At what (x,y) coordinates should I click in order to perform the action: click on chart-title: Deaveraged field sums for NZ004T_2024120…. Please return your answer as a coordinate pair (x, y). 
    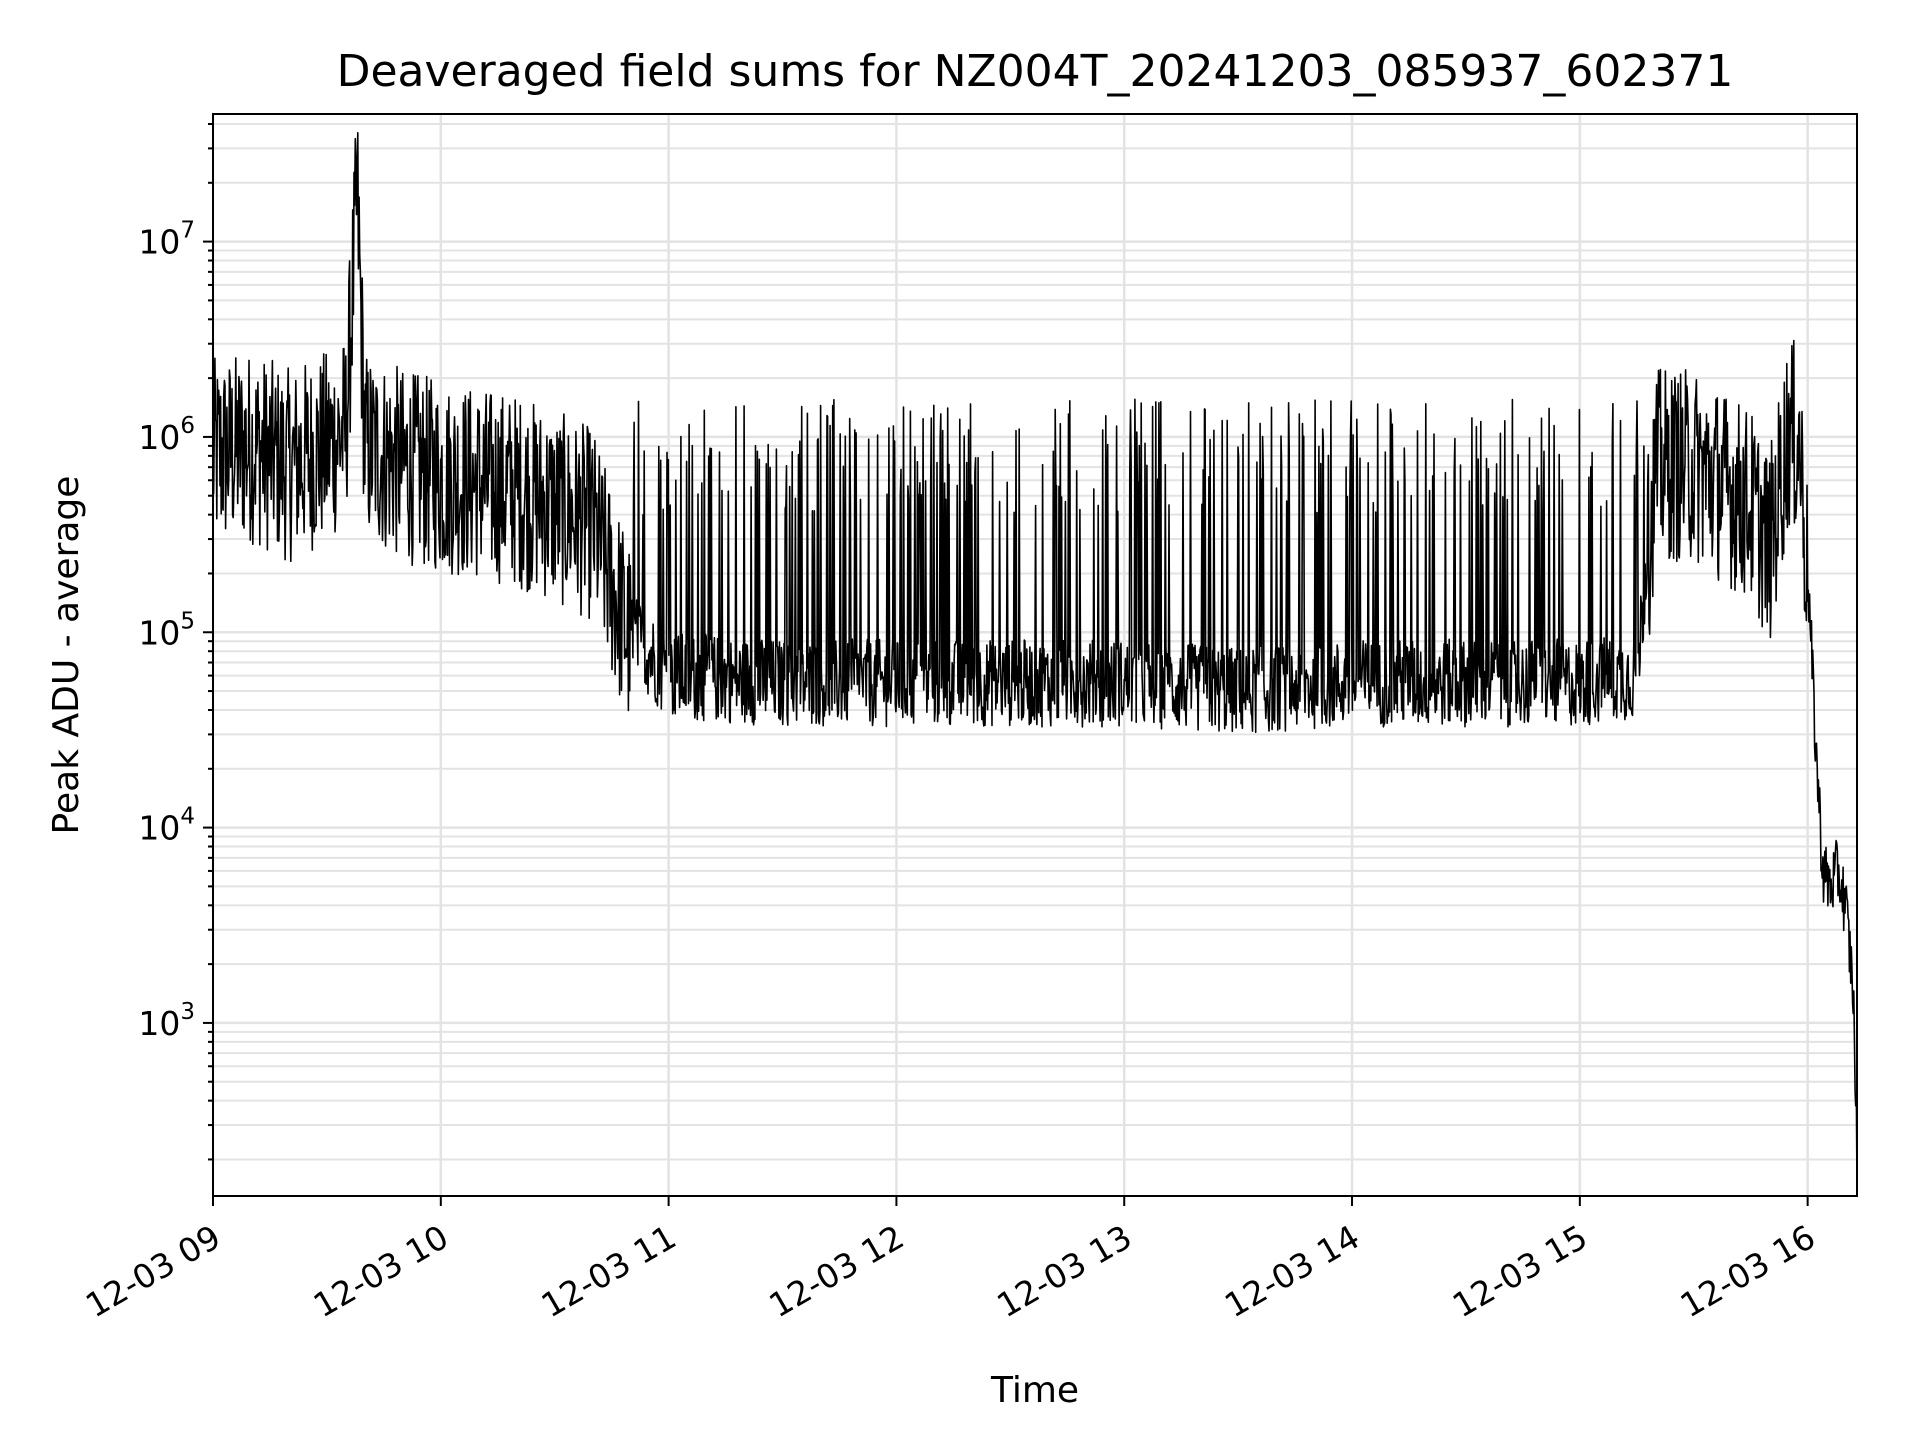
    Looking at the image, I should click on (1035, 71).